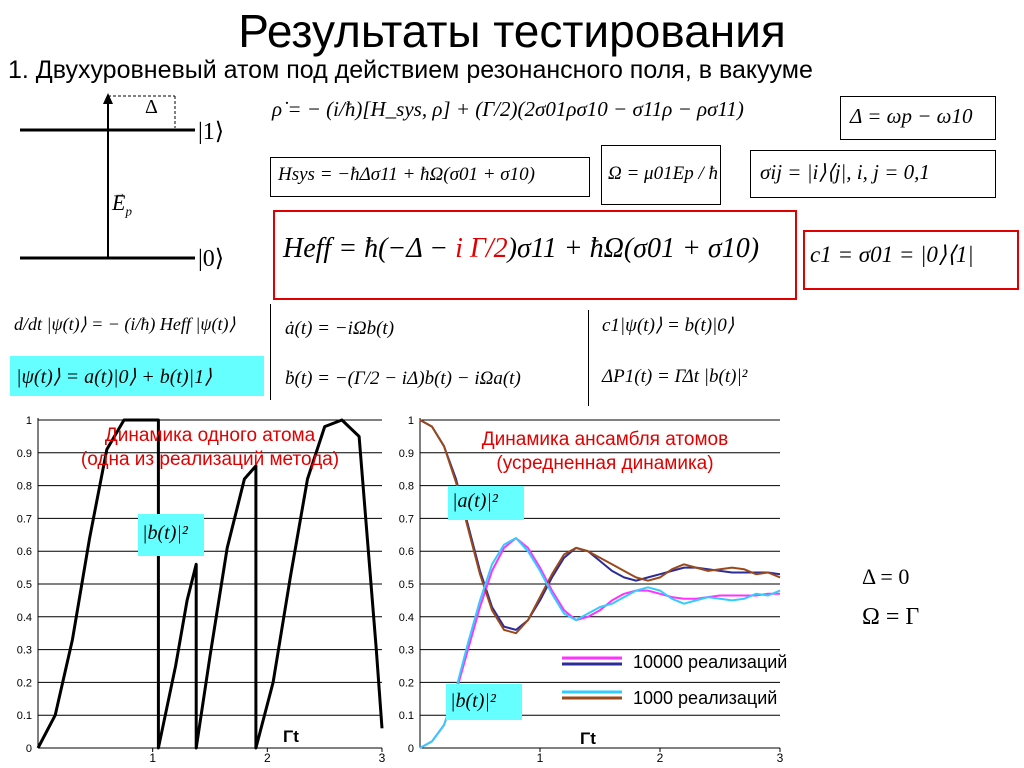 The image size is (1024, 768). I want to click on omega-gamma: Ω = Γ, so click(891, 617).